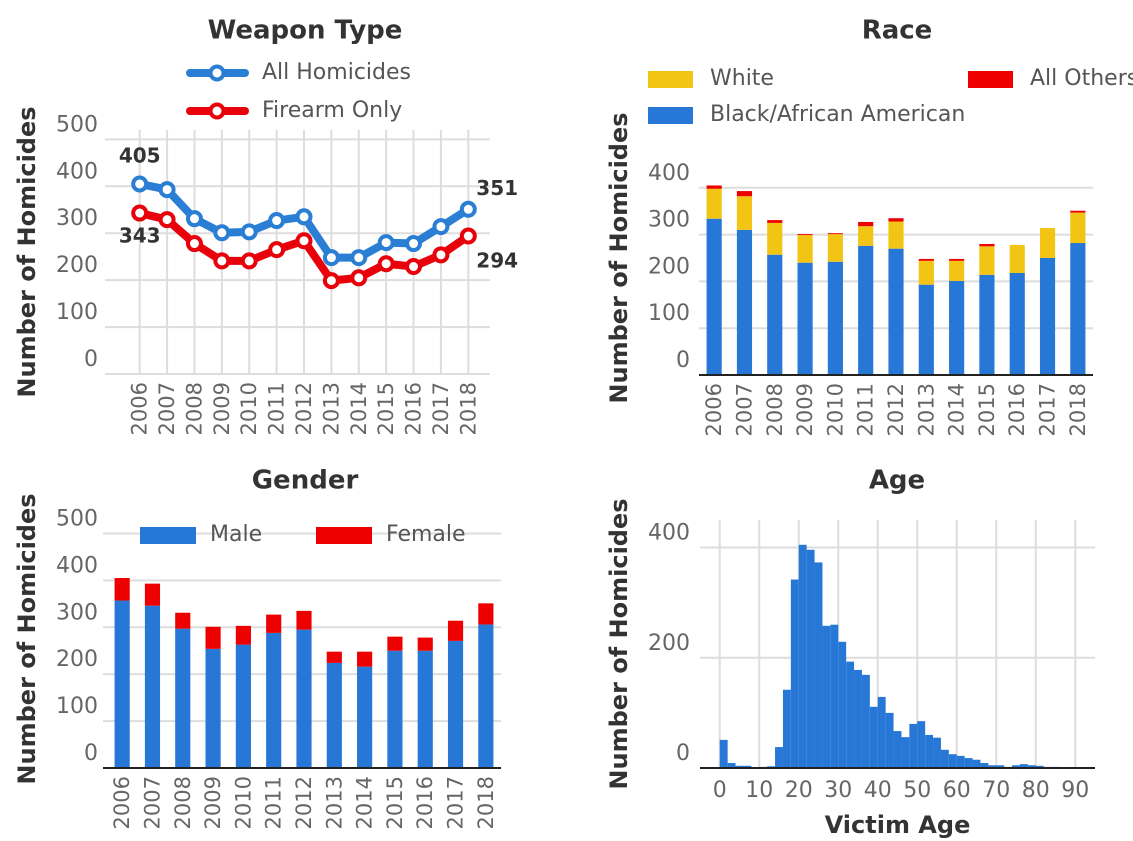  Describe the element at coordinates (140, 236) in the screenshot. I see `data-label: 343` at that location.